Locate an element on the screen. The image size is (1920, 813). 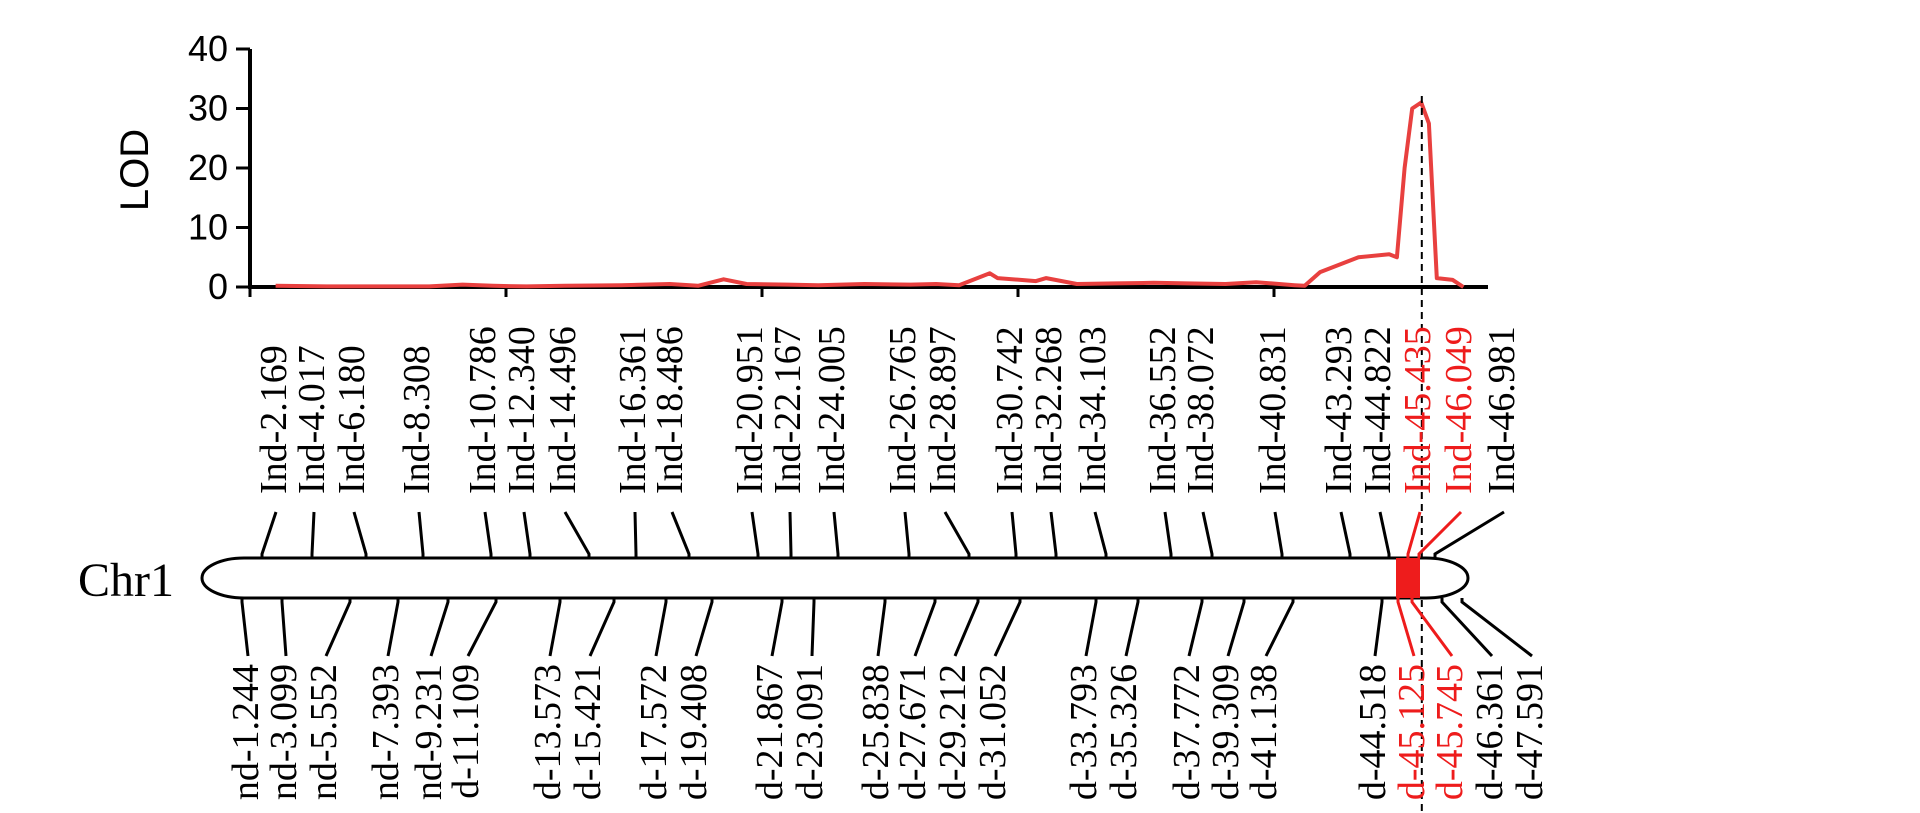
y-axis-label: LOD is located at coordinates (135, 170).